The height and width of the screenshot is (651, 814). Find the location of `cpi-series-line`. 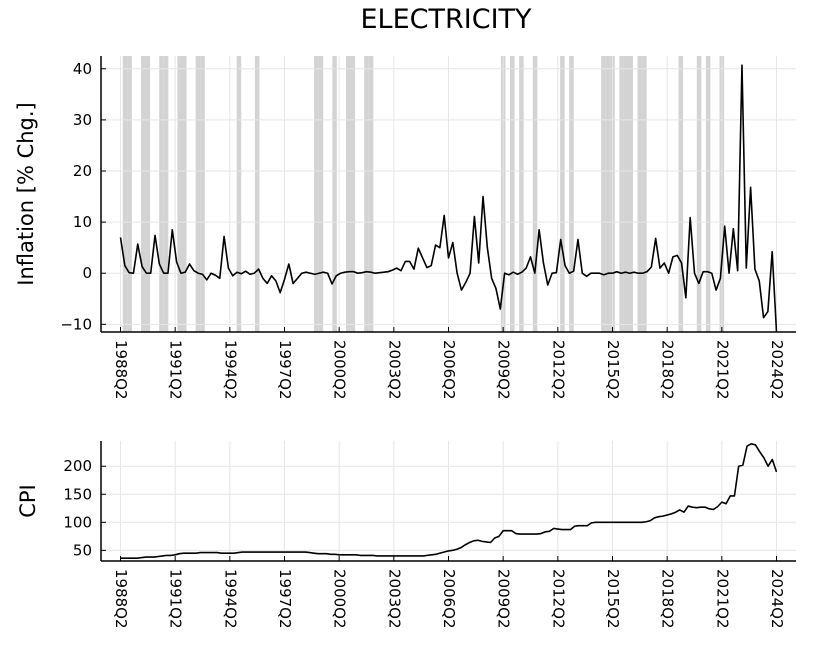

cpi-series-line is located at coordinates (449, 501).